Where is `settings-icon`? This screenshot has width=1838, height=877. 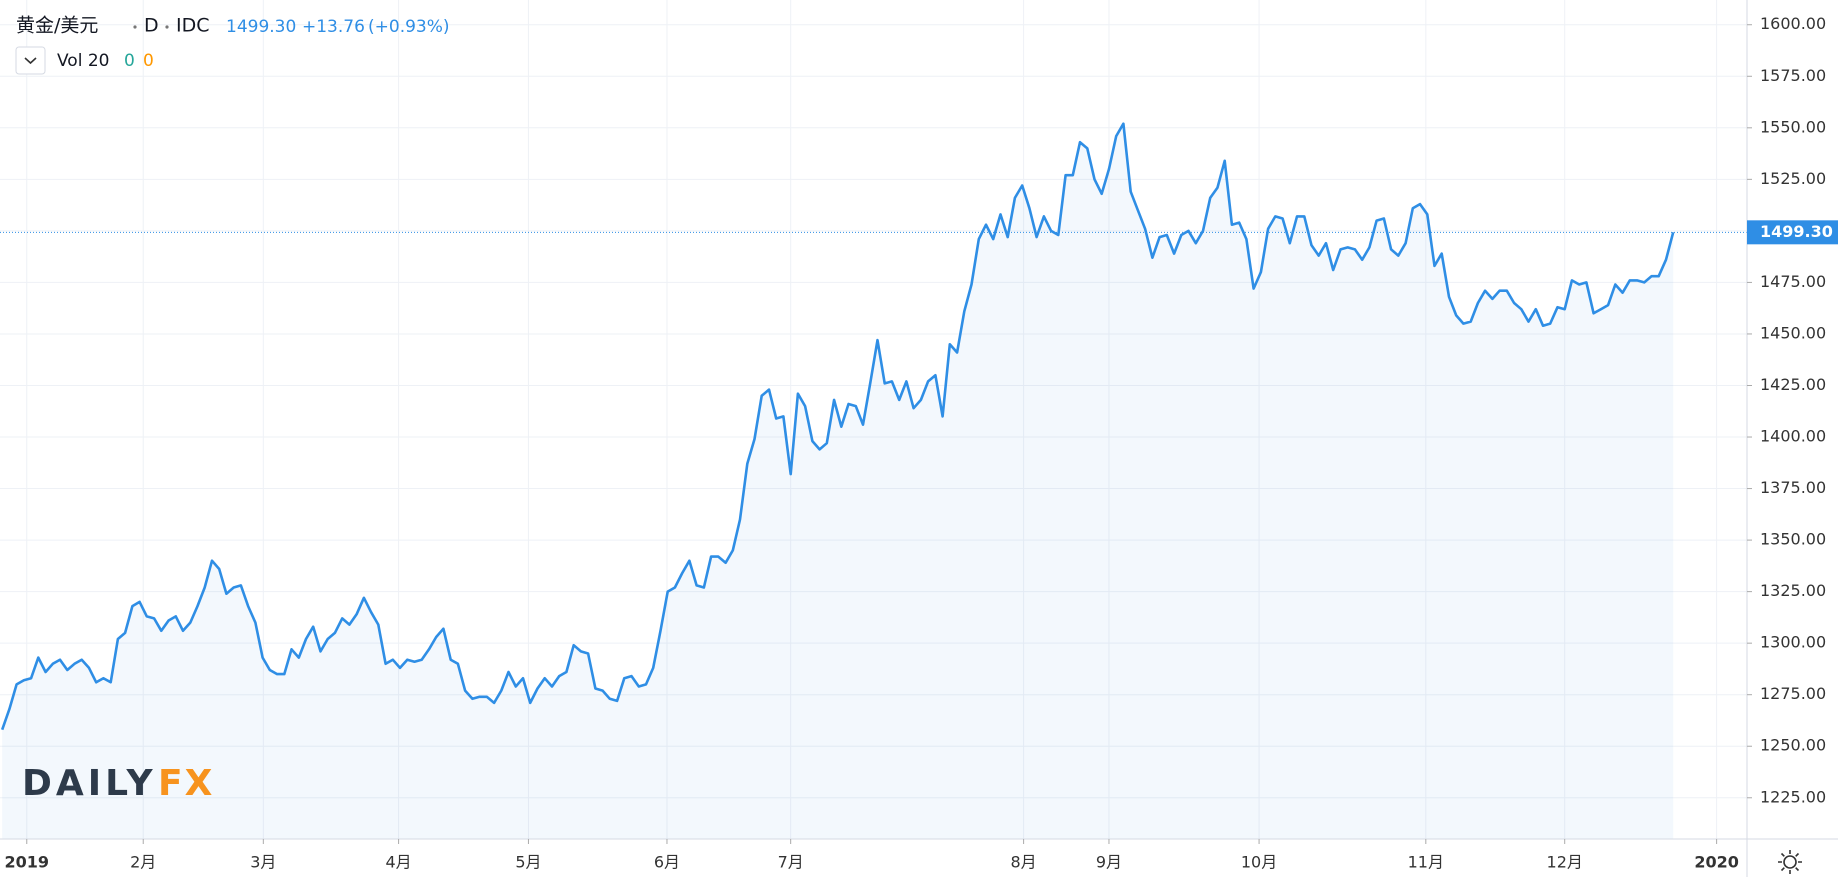
settings-icon is located at coordinates (1790, 862).